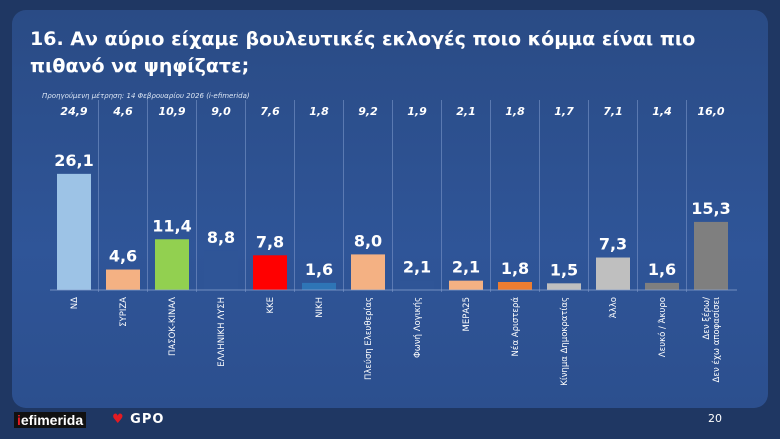 This screenshot has height=439, width=780. Describe the element at coordinates (368, 111) in the screenshot. I see `previous-value-label: 9,2` at that location.